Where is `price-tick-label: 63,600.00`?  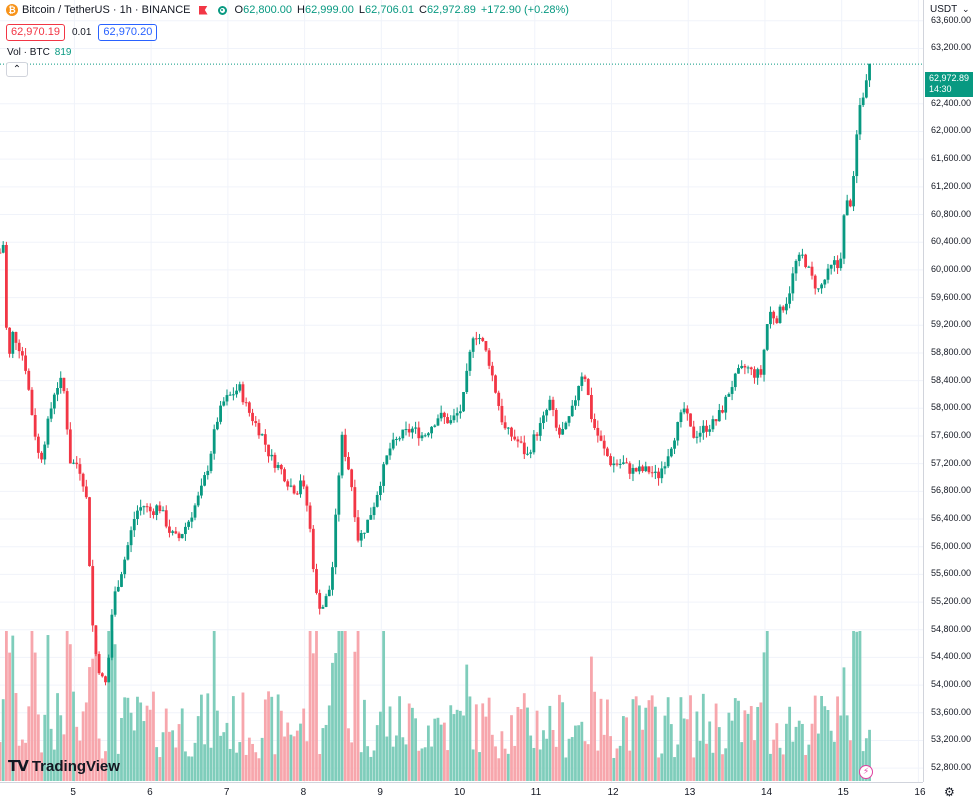 price-tick-label: 63,600.00 is located at coordinates (951, 19).